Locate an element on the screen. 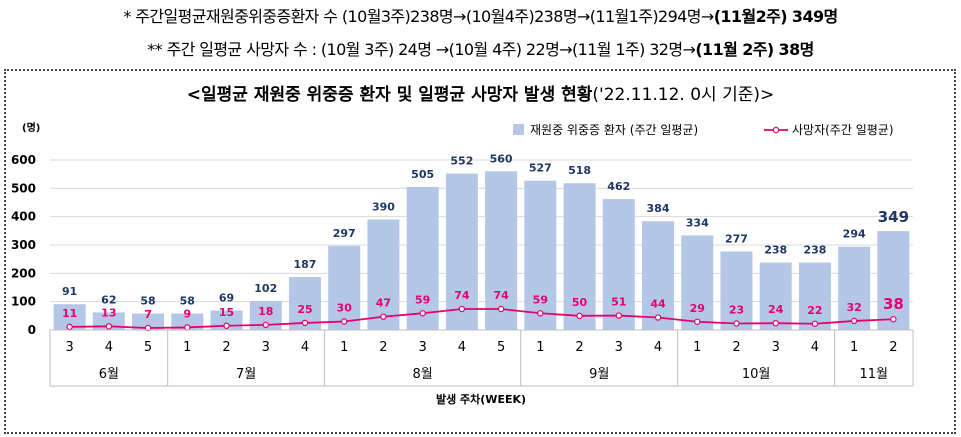 The image size is (961, 437). deaths-value-label: 18 is located at coordinates (265, 311).